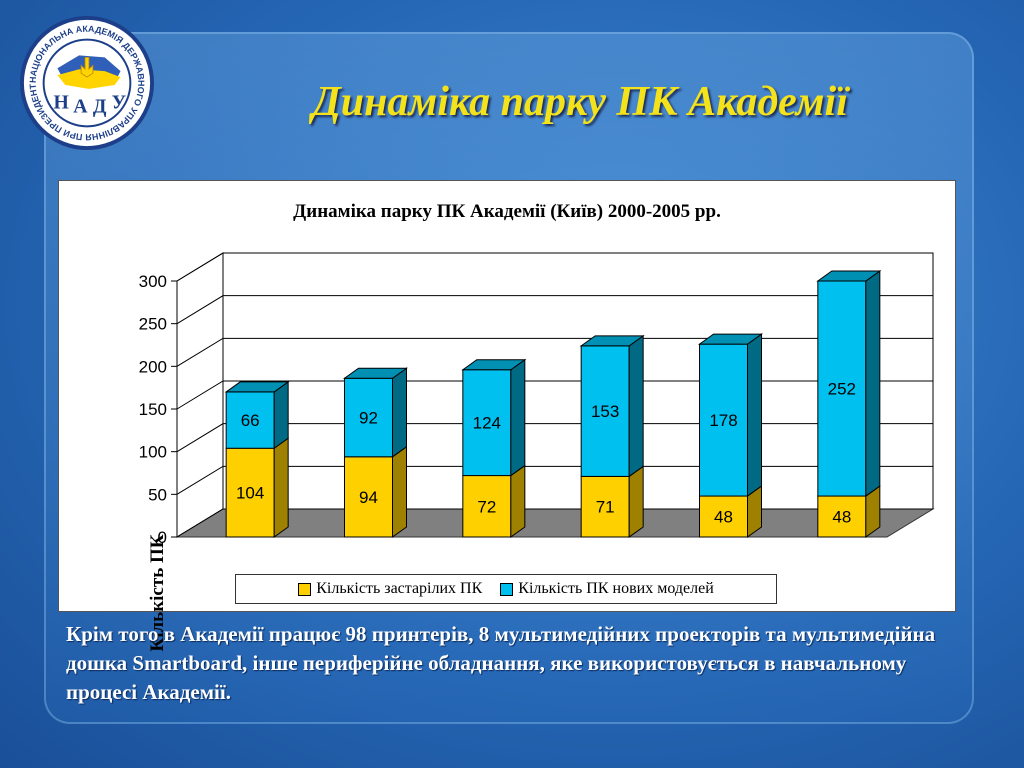 The image size is (1024, 768). I want to click on data-label: 153, so click(605, 411).